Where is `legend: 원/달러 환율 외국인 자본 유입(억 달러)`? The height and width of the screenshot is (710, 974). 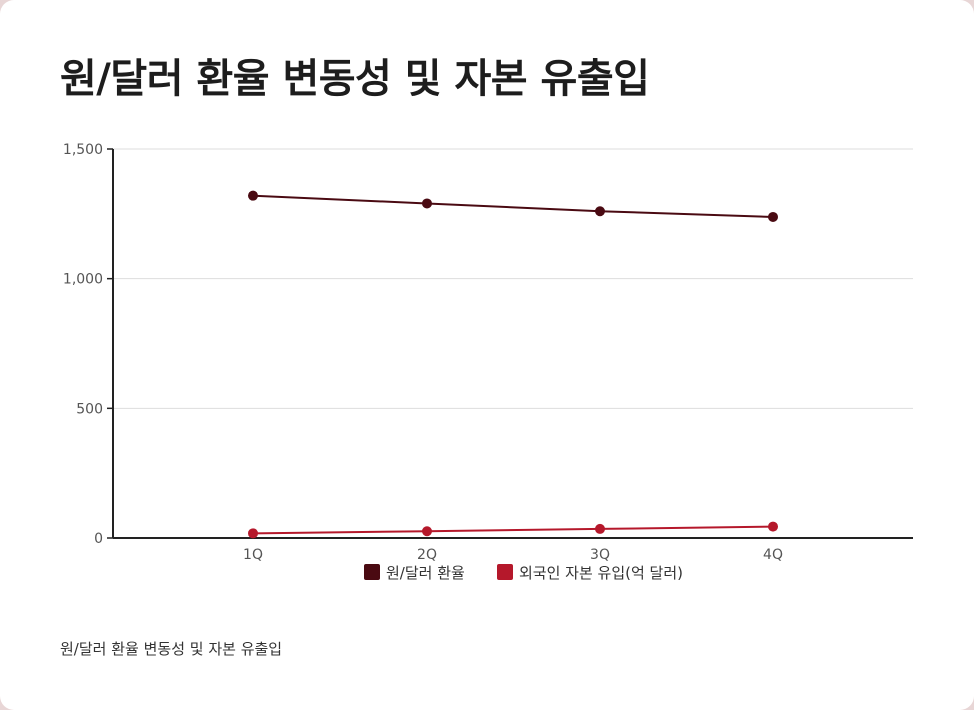 legend: 원/달러 환율 외국인 자본 유입(억 달러) is located at coordinates (523, 573).